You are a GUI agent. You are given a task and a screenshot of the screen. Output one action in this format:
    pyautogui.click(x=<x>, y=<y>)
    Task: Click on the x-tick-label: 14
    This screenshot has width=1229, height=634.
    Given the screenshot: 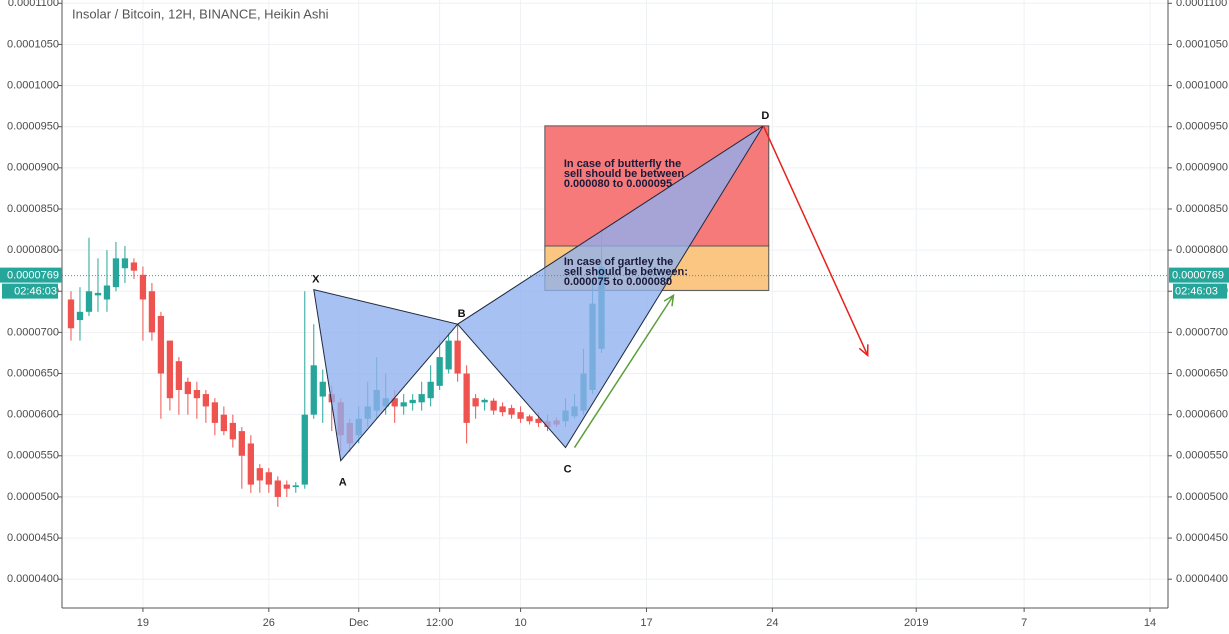 What is the action you would take?
    pyautogui.click(x=1150, y=623)
    